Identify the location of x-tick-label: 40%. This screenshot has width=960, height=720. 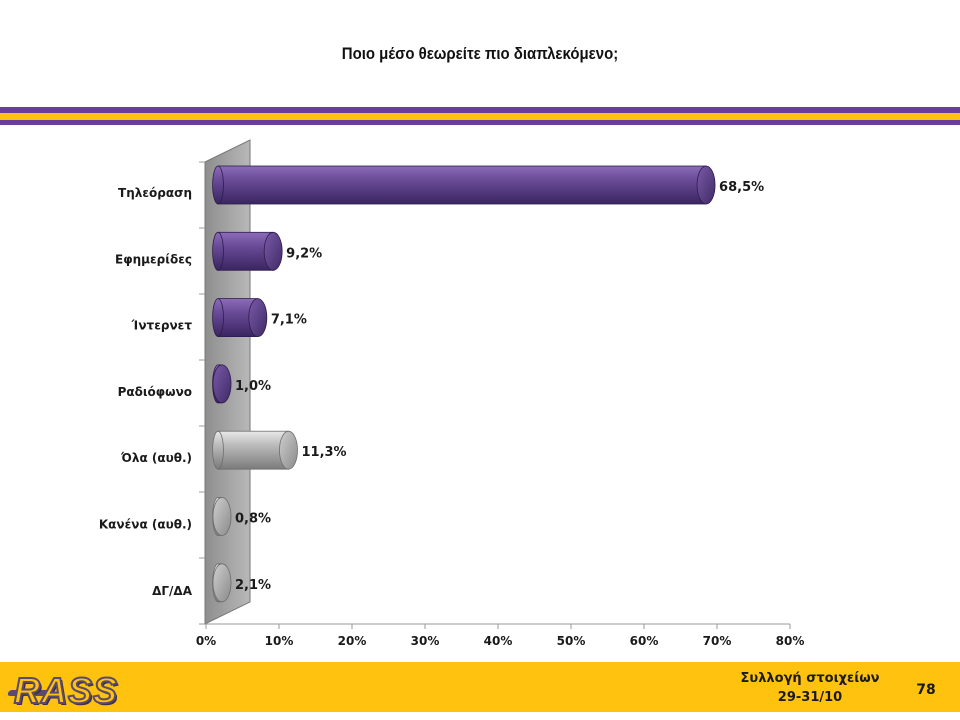
(498, 641).